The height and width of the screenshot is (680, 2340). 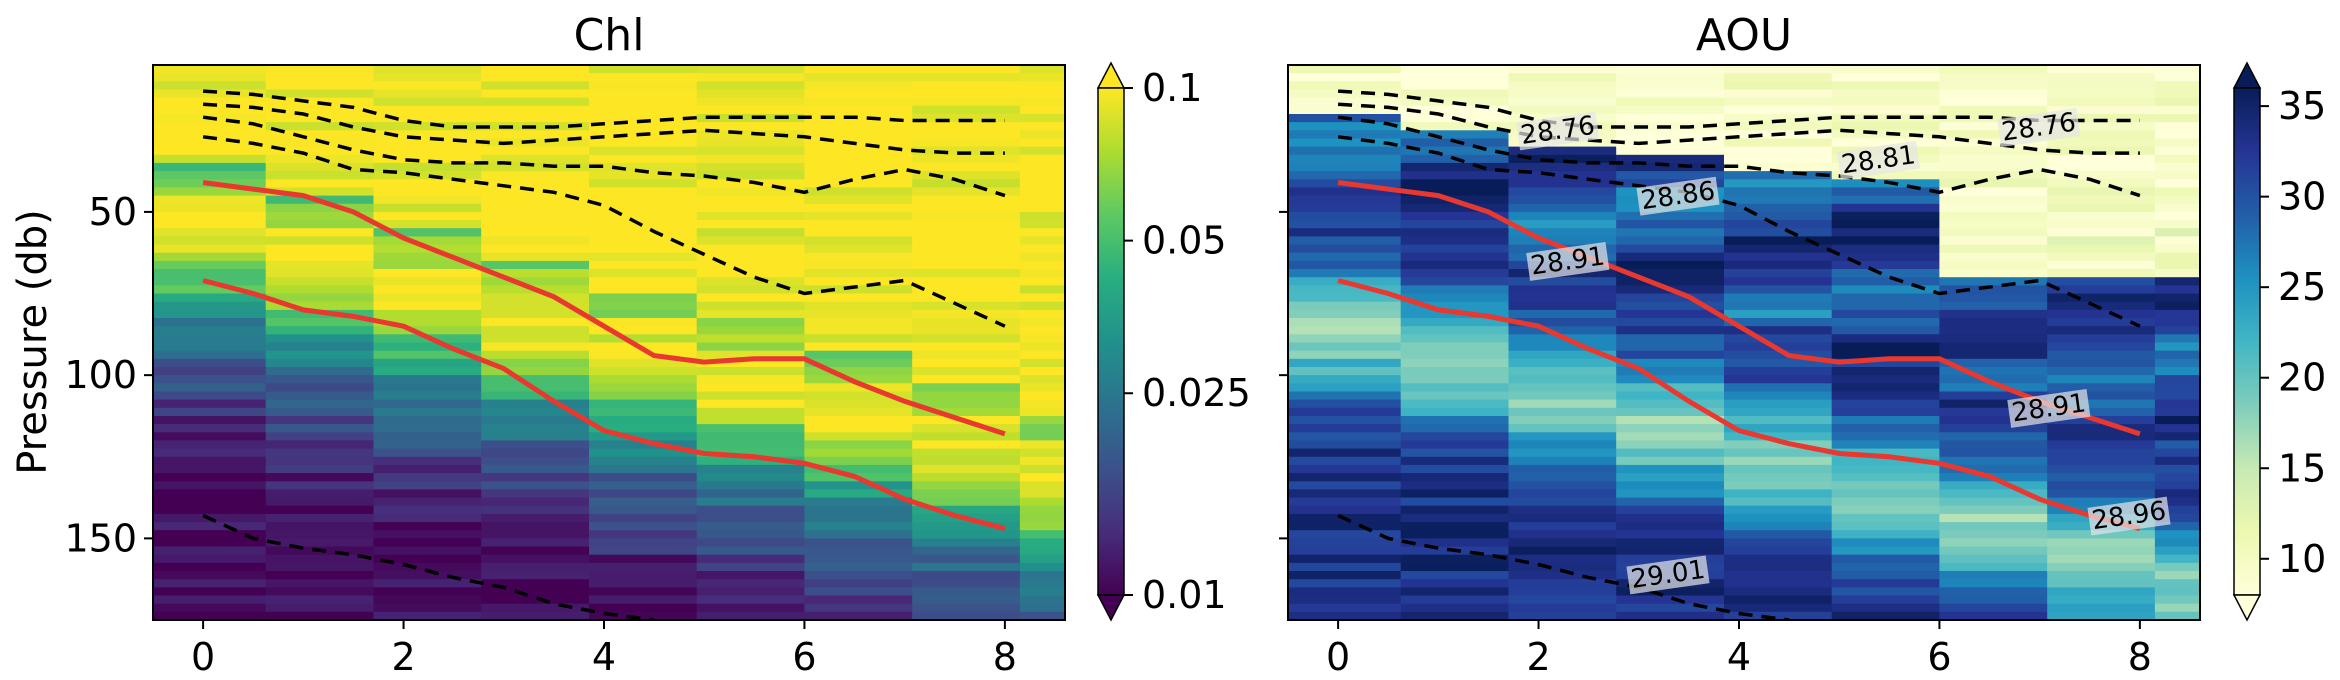 What do you see at coordinates (2302, 468) in the screenshot?
I see `colorbar-tick-label: 15` at bounding box center [2302, 468].